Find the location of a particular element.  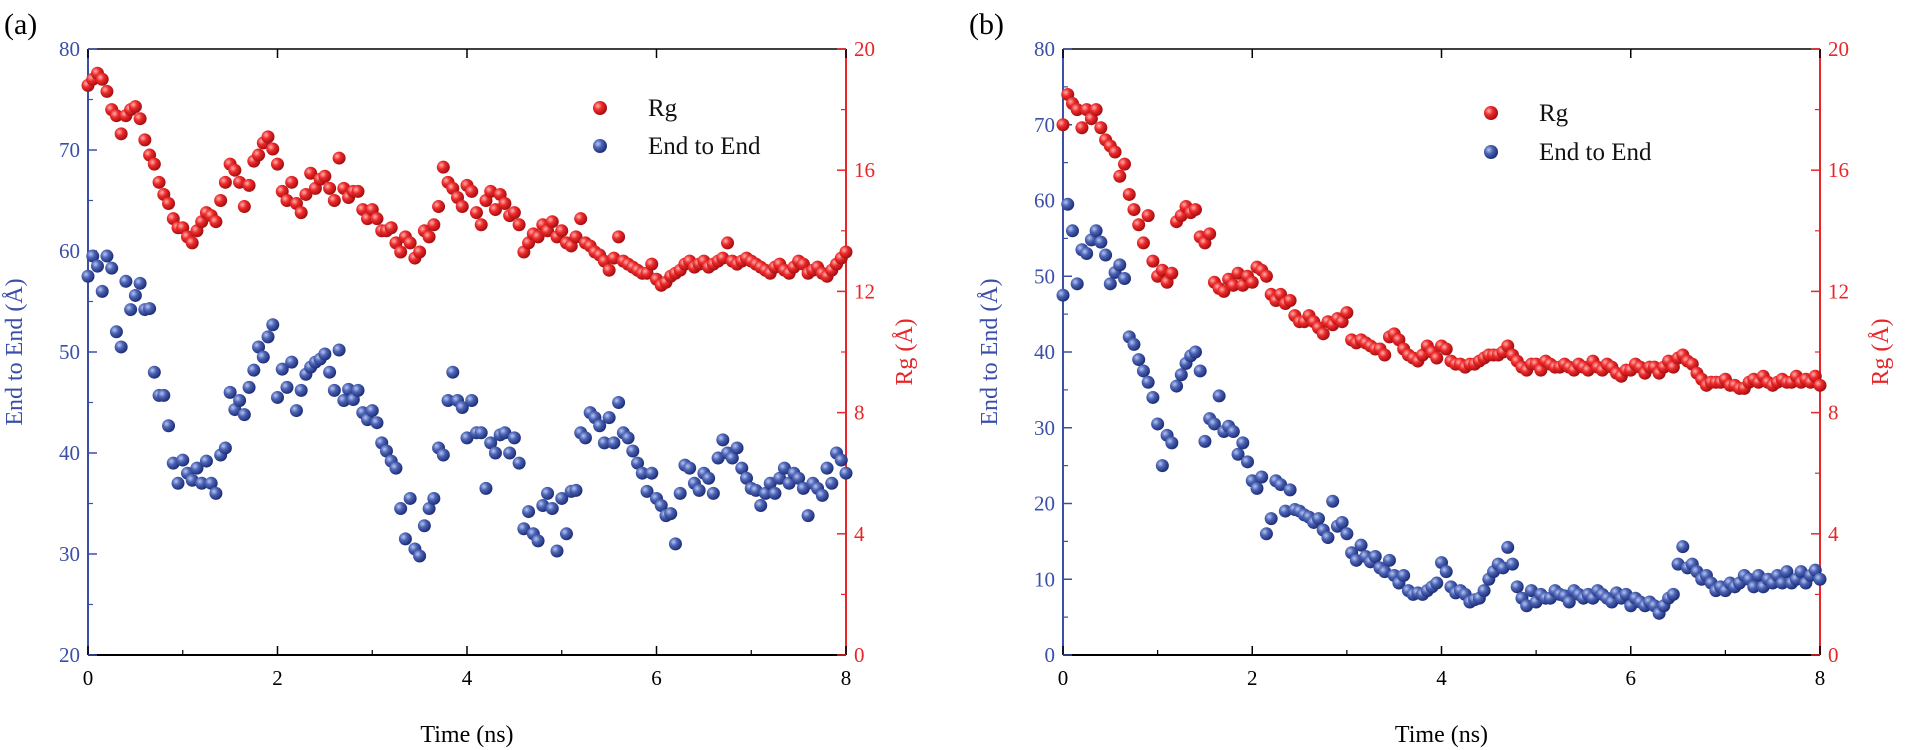

legend-label-end-to-end: End to End is located at coordinates (704, 146).